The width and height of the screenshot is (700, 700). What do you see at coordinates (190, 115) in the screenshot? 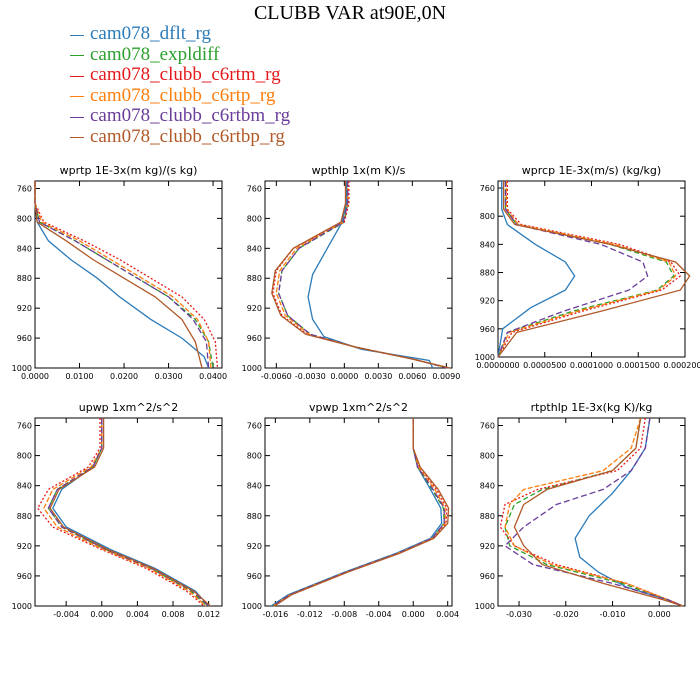
I see `legend-label: cam078_clubb_c6rtbm_rg` at bounding box center [190, 115].